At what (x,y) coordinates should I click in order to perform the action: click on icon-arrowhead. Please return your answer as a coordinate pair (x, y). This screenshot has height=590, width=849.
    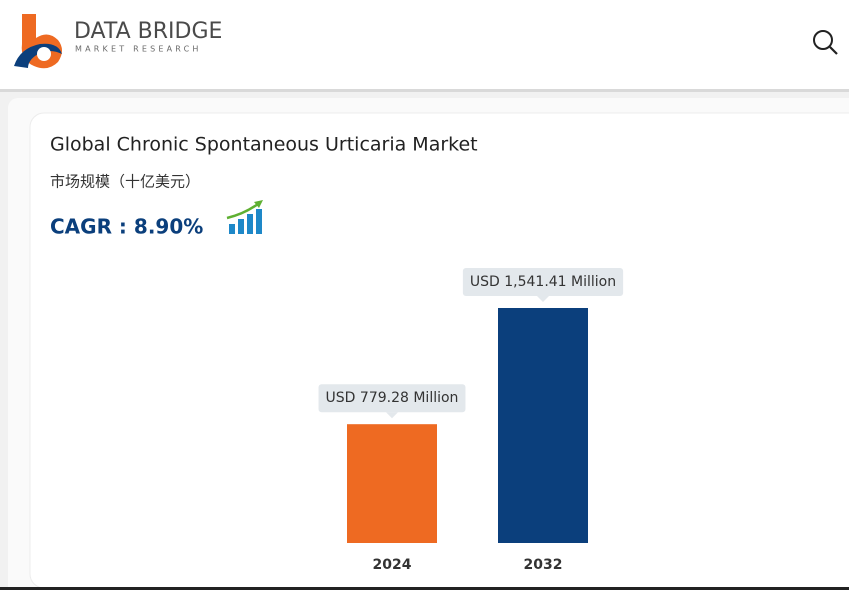
    Looking at the image, I should click on (258, 204).